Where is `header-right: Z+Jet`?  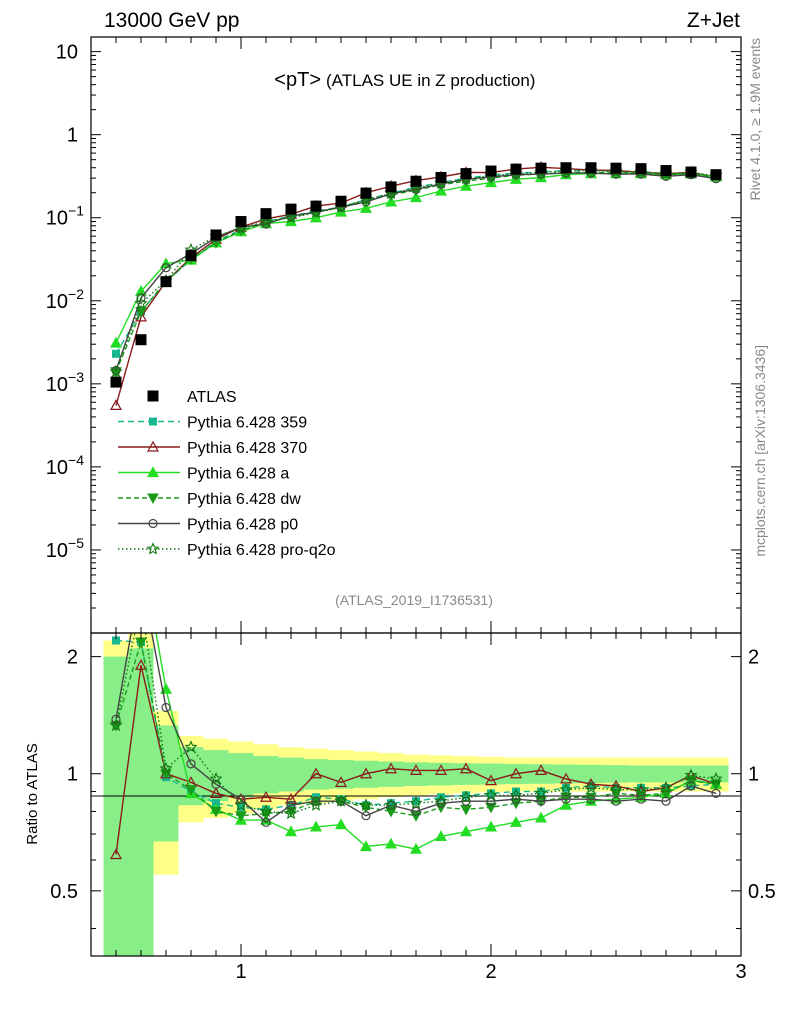 header-right: Z+Jet is located at coordinates (713, 20).